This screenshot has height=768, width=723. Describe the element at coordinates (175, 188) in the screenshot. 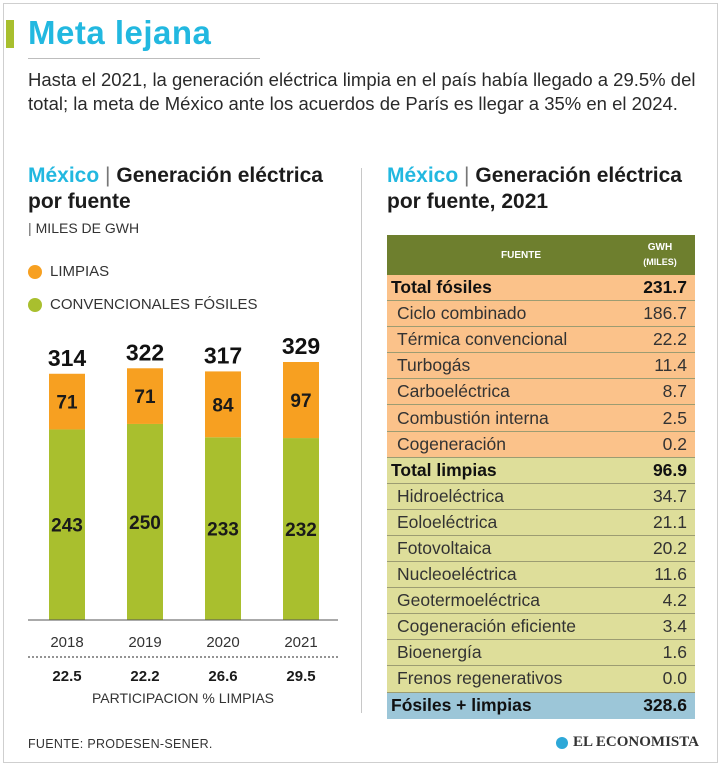

I see `chart-title-text: Generación eléctrica por fuente` at that location.